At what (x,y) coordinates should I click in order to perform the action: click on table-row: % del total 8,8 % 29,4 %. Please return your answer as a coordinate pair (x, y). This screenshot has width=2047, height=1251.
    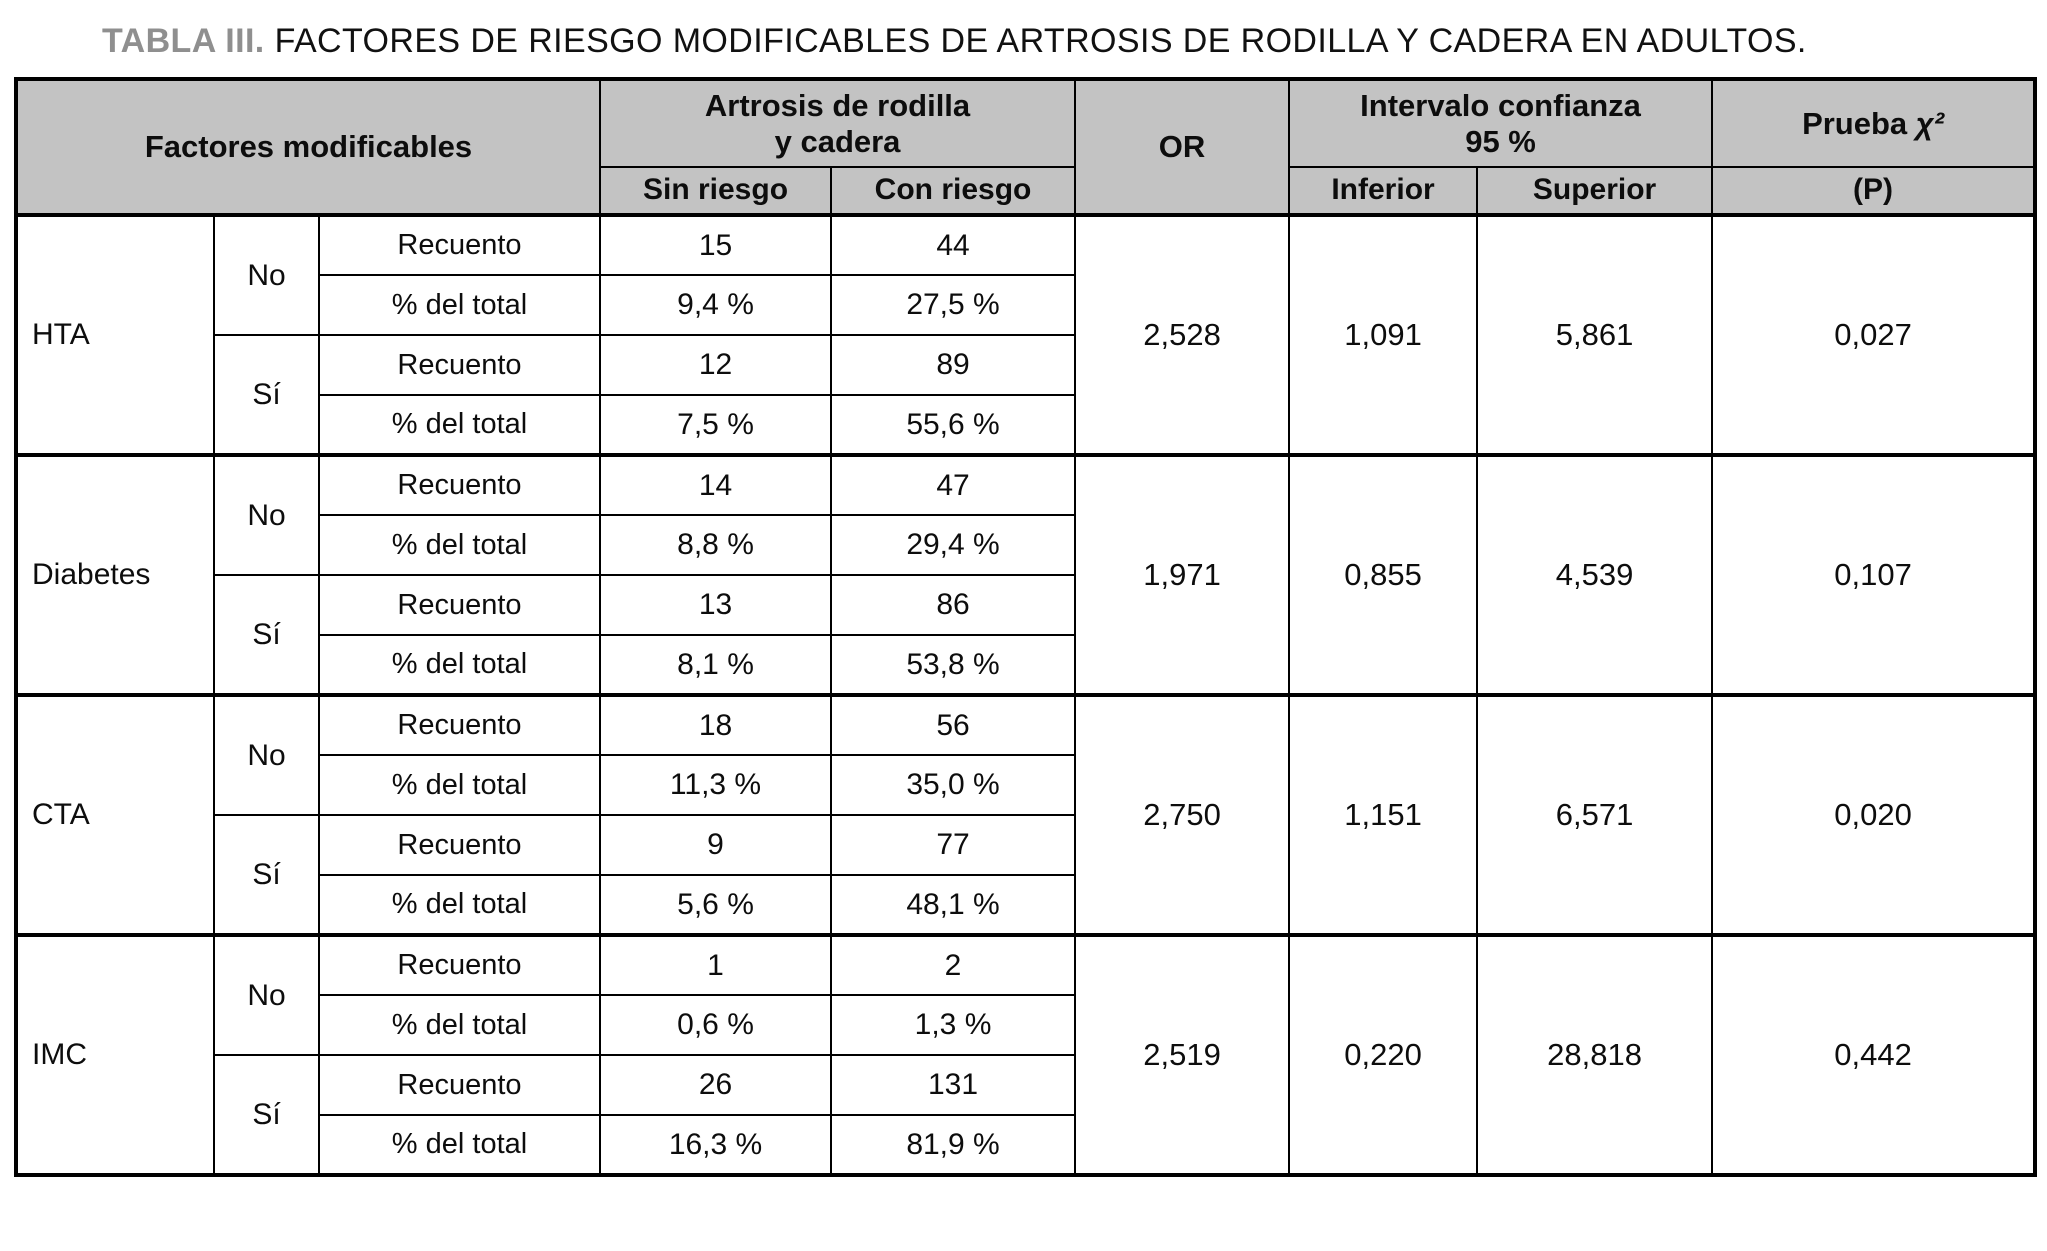
    Looking at the image, I should click on (1025, 545).